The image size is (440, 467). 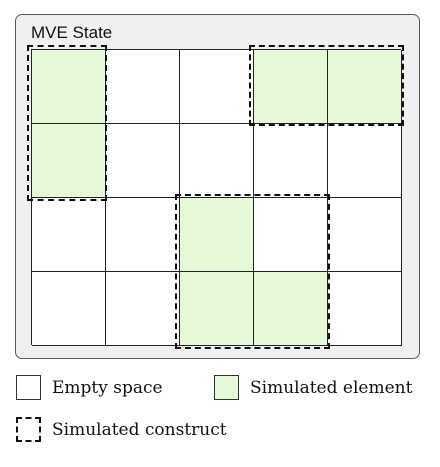 What do you see at coordinates (28, 387) in the screenshot?
I see `legend-empty-swatch` at bounding box center [28, 387].